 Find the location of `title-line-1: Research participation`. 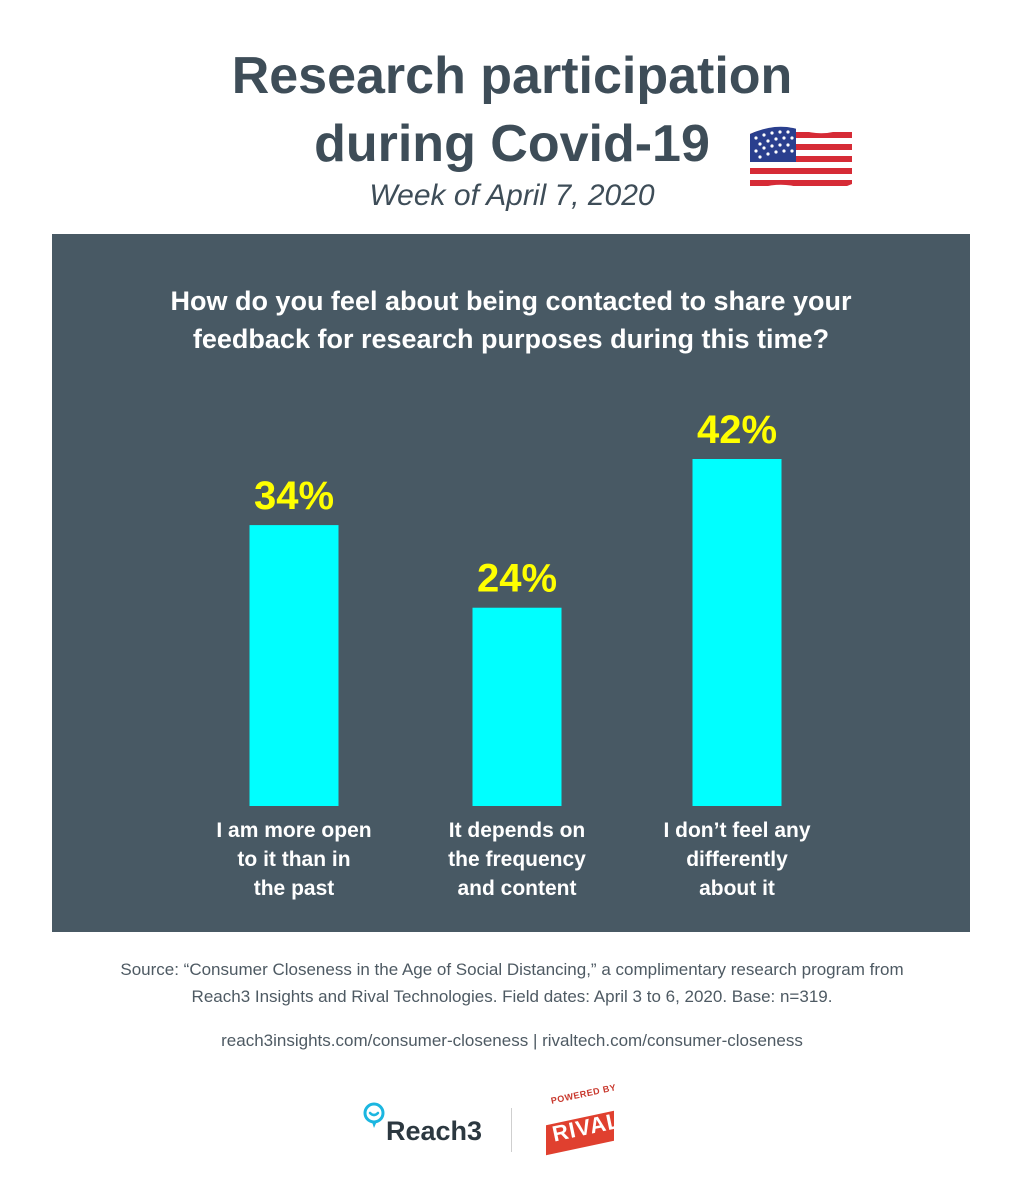

title-line-1: Research participation is located at coordinates (512, 76).